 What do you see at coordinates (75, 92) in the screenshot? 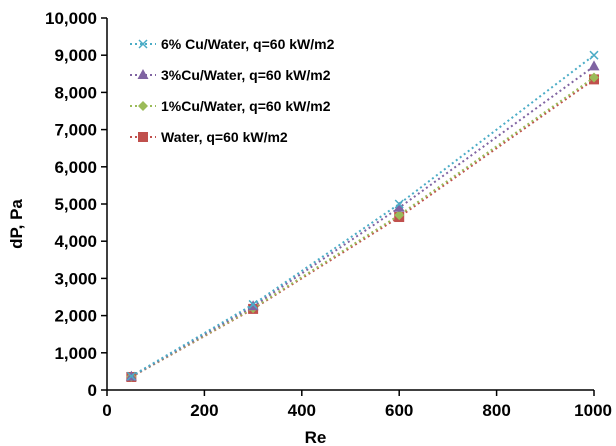
I see `y-tick-label: 8,000` at bounding box center [75, 92].